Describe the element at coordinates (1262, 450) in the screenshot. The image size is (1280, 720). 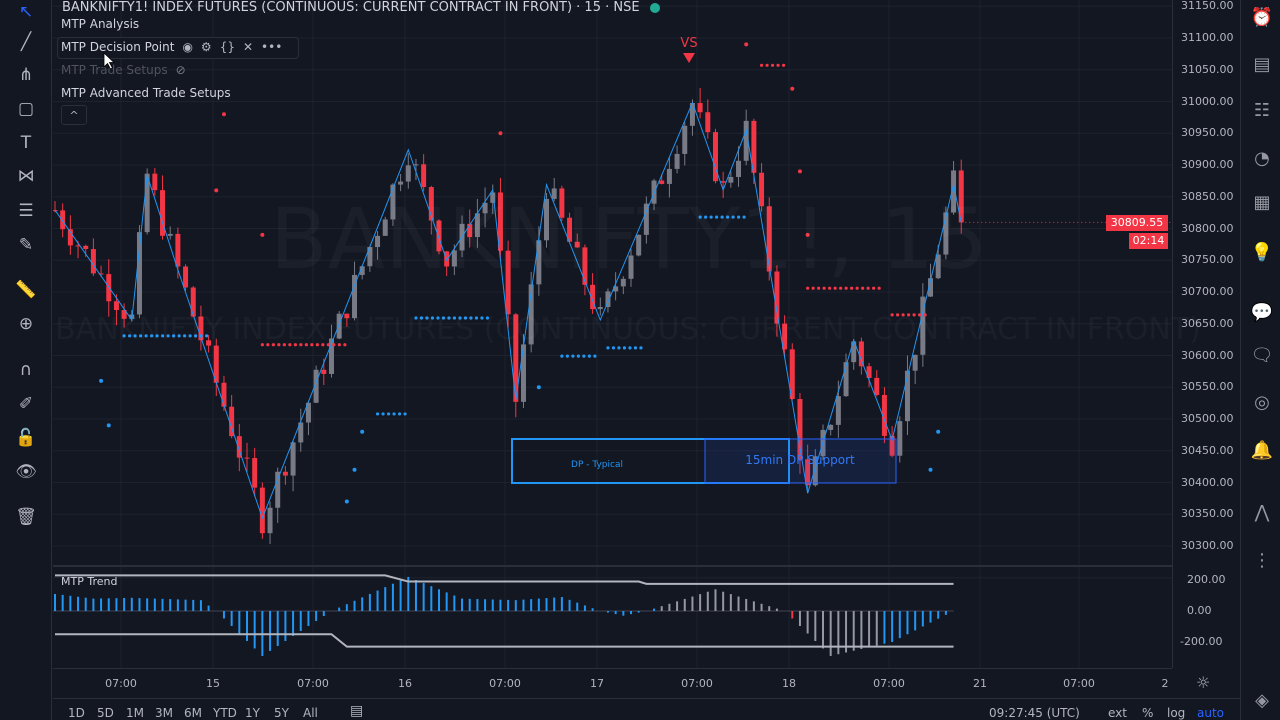
I see `notifications-icon: 🔔` at that location.